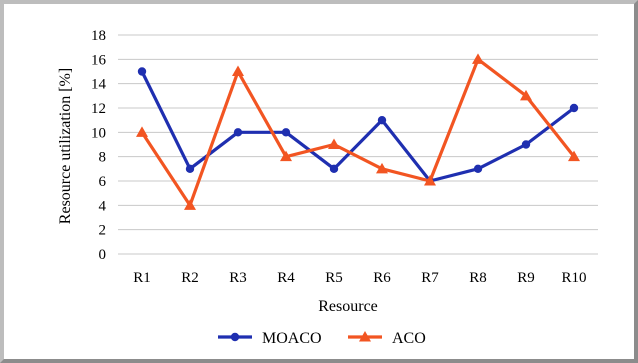 The width and height of the screenshot is (638, 363). What do you see at coordinates (348, 306) in the screenshot?
I see `x-axis-title: Resource` at bounding box center [348, 306].